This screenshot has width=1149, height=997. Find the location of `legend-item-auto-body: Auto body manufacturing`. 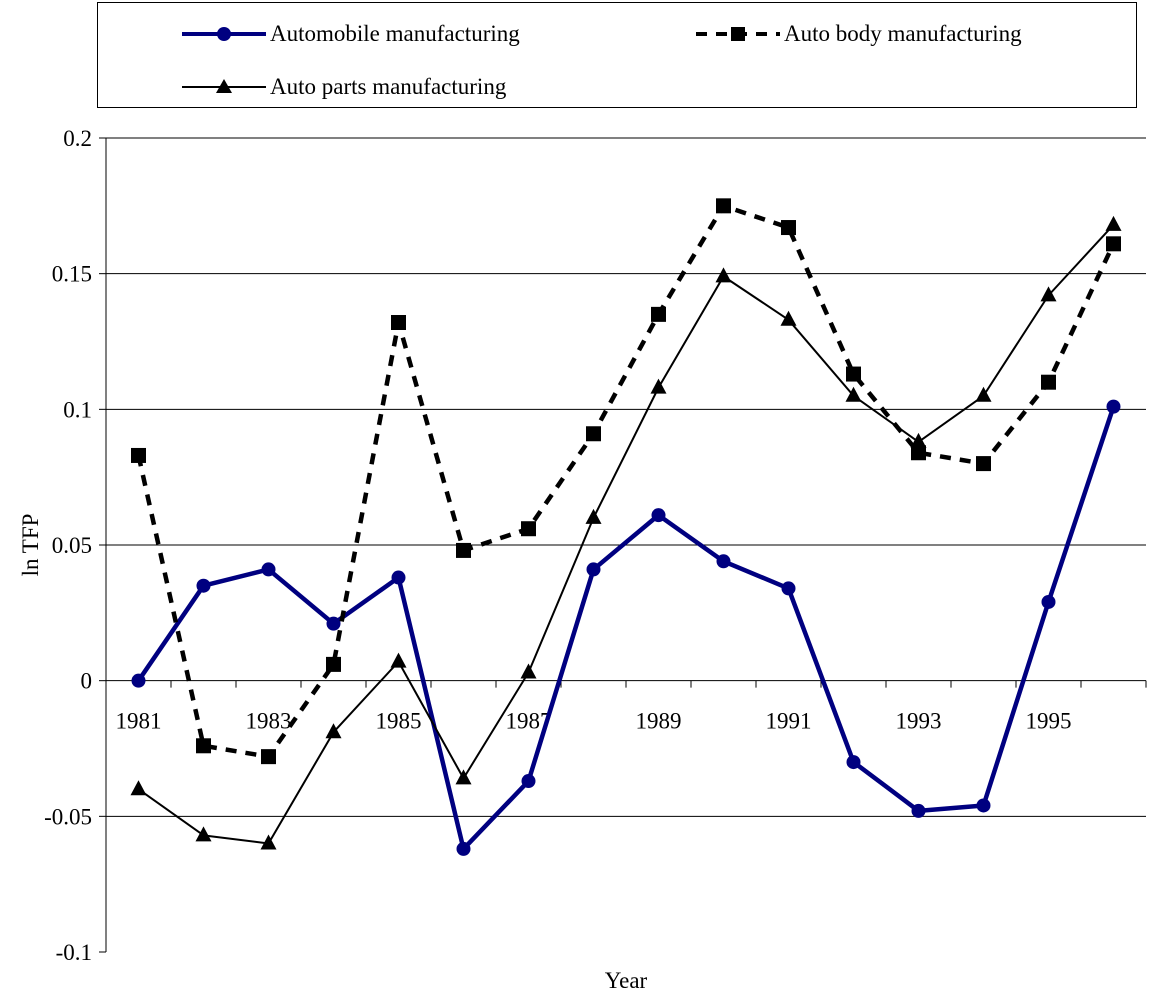

legend-item-auto-body: Auto body manufacturing is located at coordinates (858, 34).